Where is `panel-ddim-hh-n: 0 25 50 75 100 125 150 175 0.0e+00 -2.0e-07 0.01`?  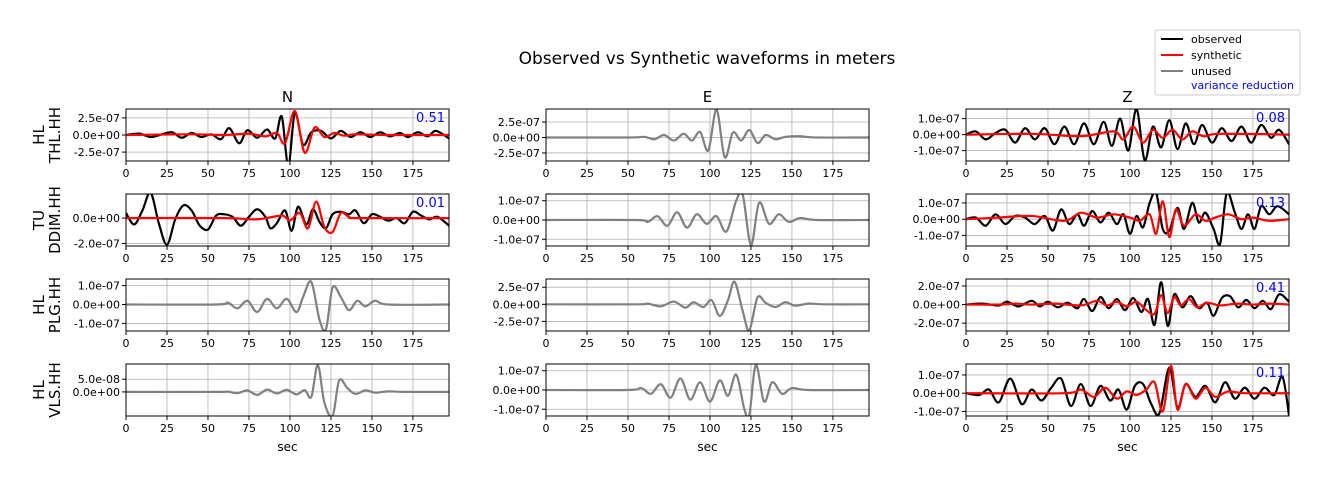
panel-ddim-hh-n: 0 25 50 75 100 125 150 175 0.0e+00 -2.0e-07 0.01 is located at coordinates (261, 229).